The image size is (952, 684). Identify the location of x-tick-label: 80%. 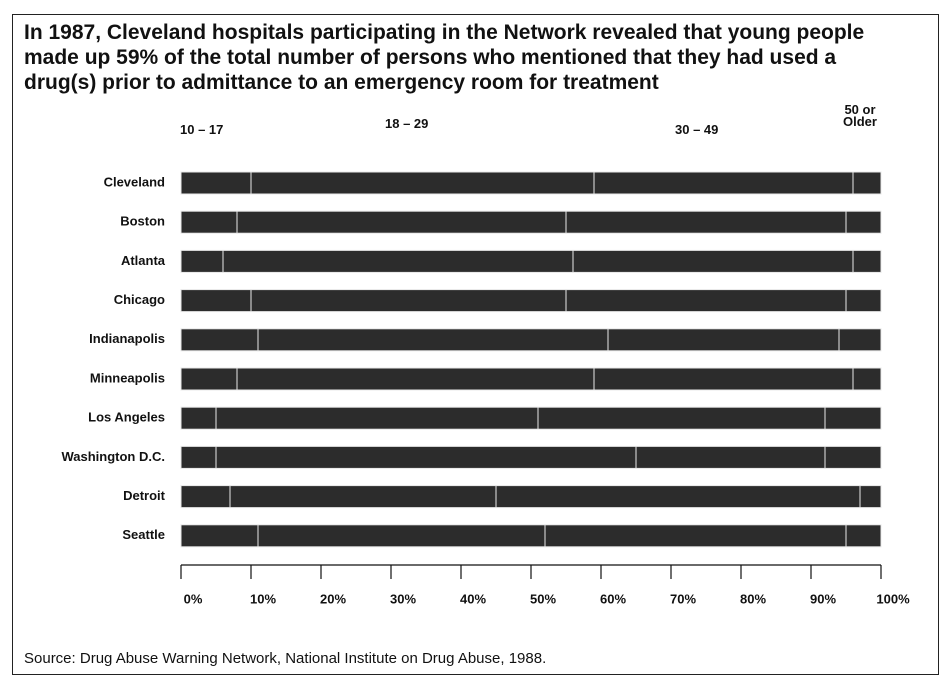
(753, 598).